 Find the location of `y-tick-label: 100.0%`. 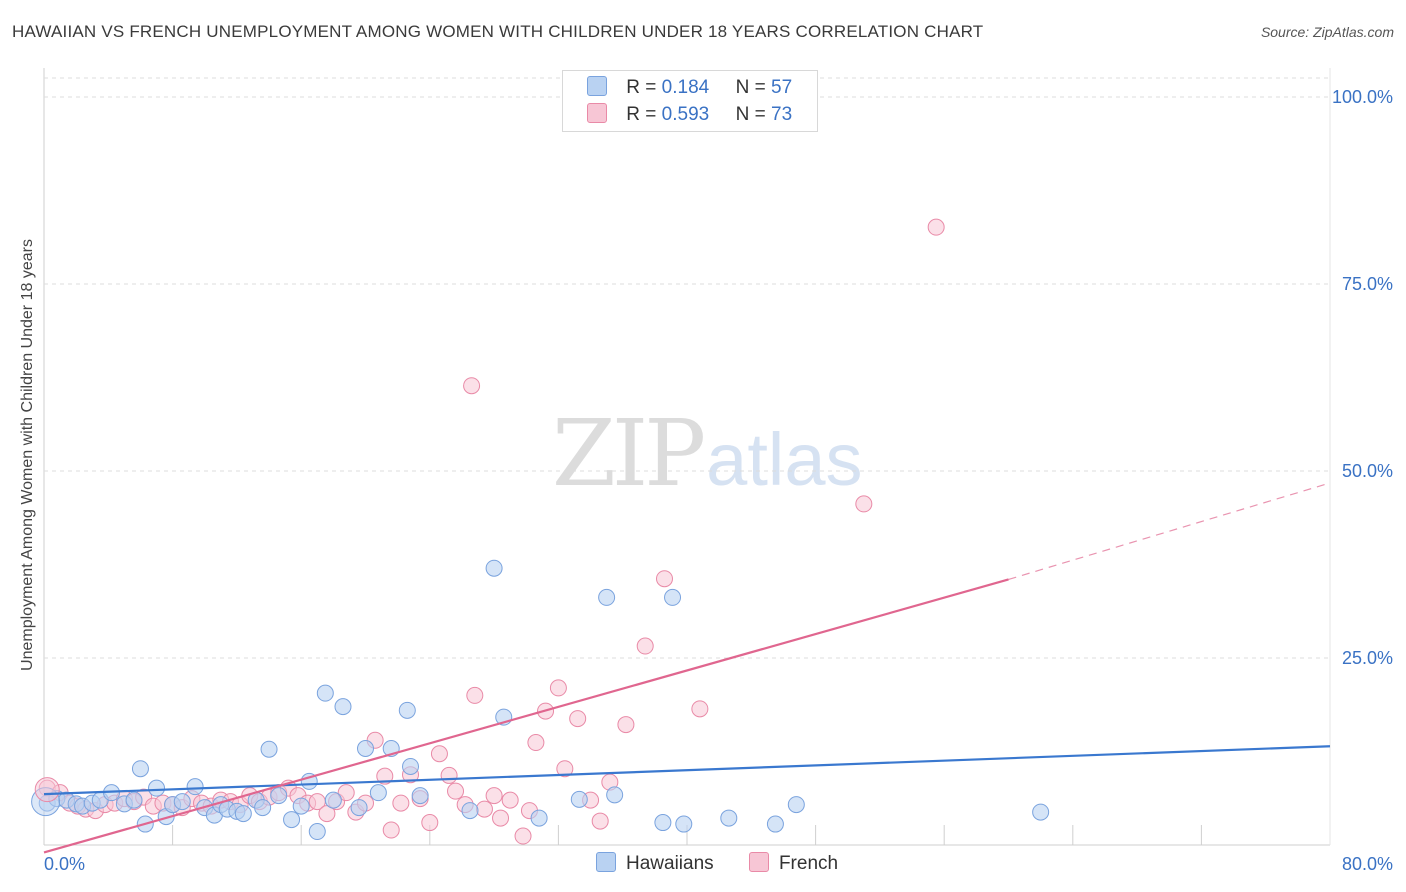

y-tick-label: 100.0% is located at coordinates (1362, 97).